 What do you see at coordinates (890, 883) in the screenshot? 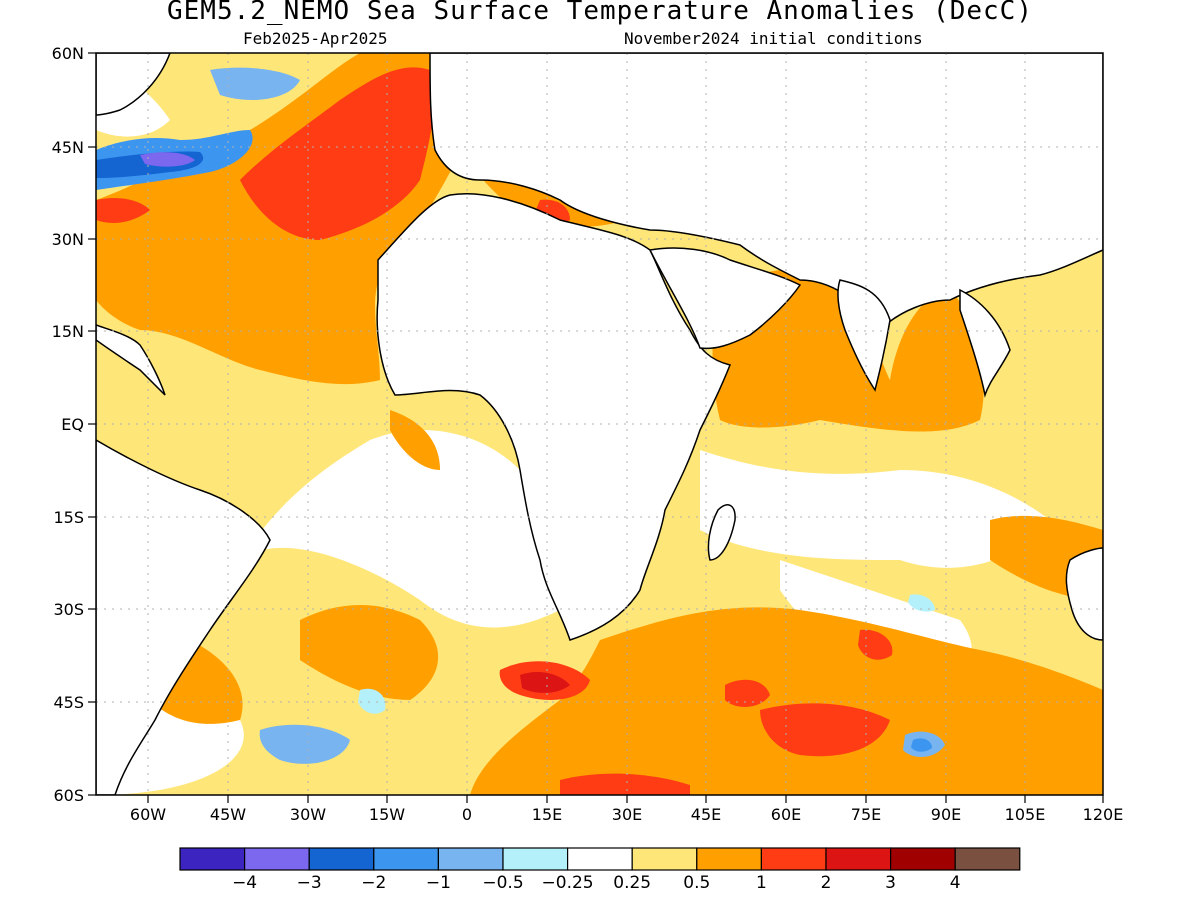
I see `legend-label: 3` at bounding box center [890, 883].